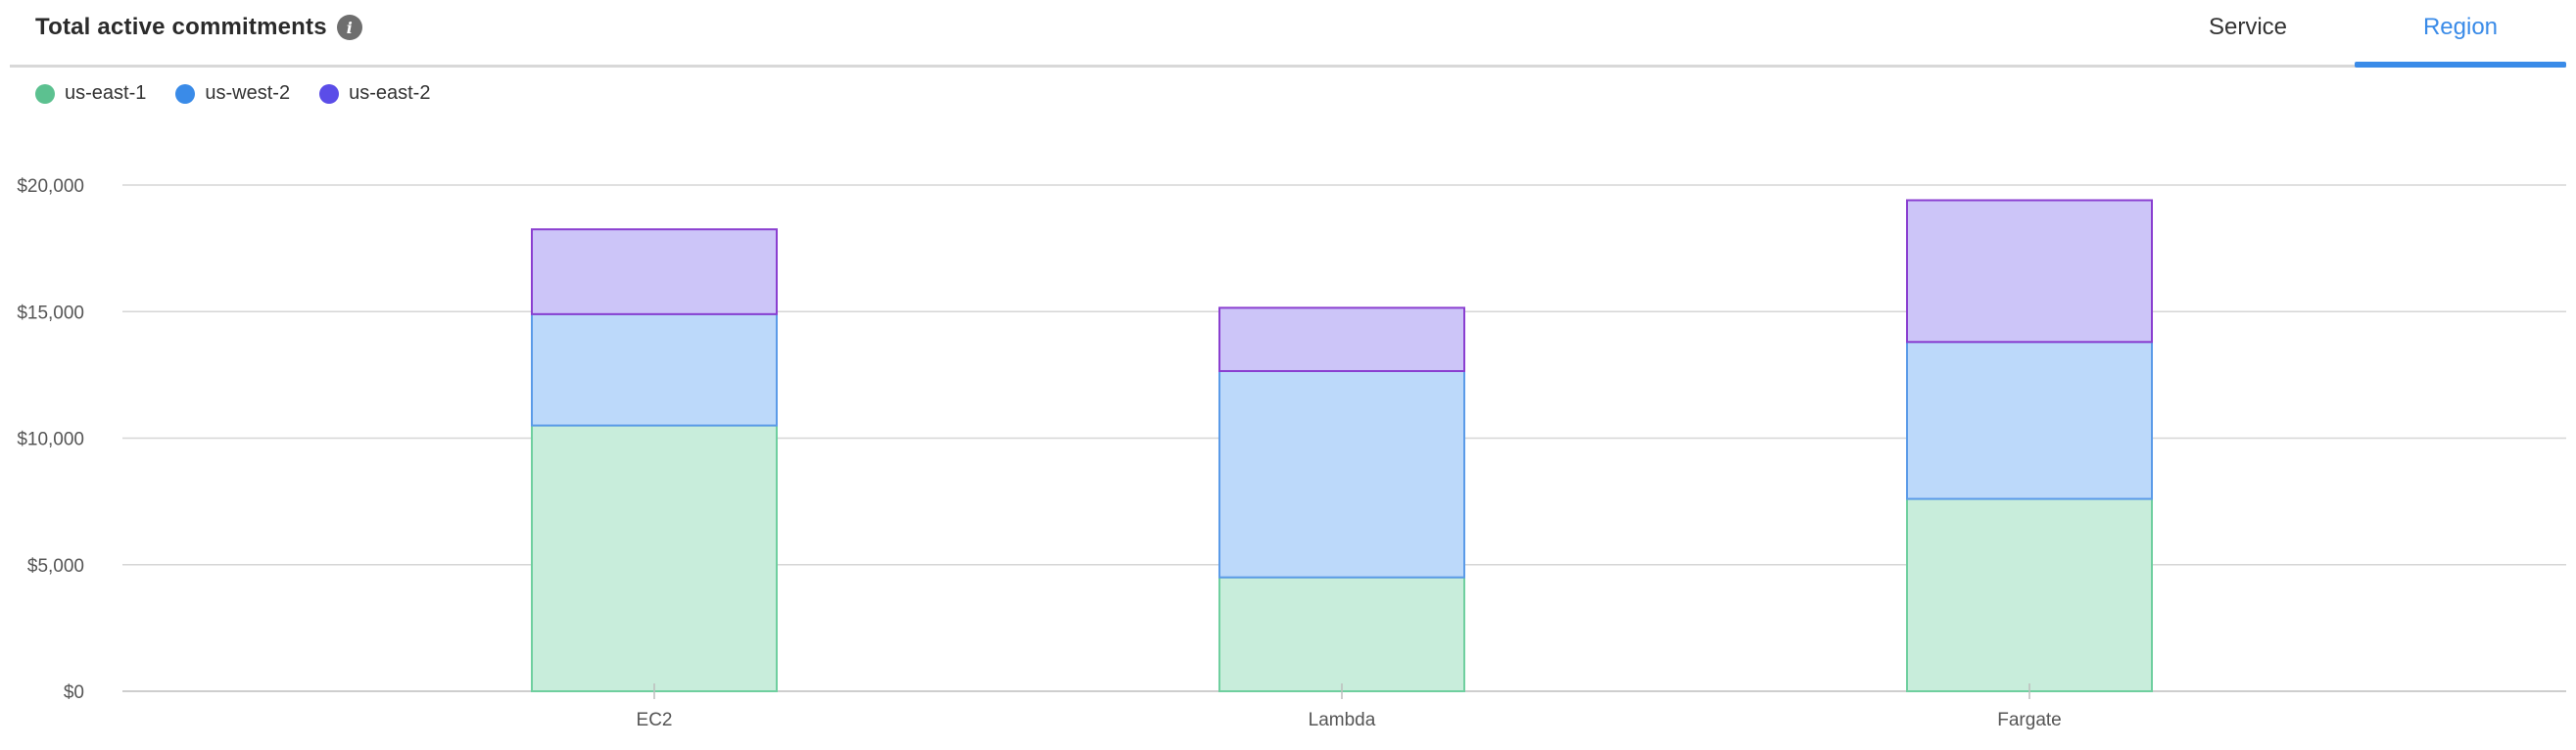  Describe the element at coordinates (655, 720) in the screenshot. I see `x-tick-label-ec2: EC2` at that location.